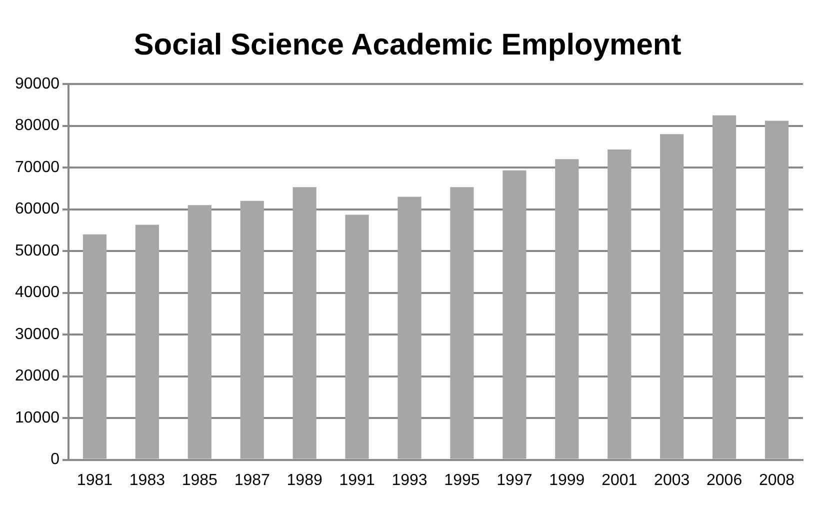 Image resolution: width=823 pixels, height=507 pixels. What do you see at coordinates (410, 480) in the screenshot?
I see `x-tick-label: 1993` at bounding box center [410, 480].